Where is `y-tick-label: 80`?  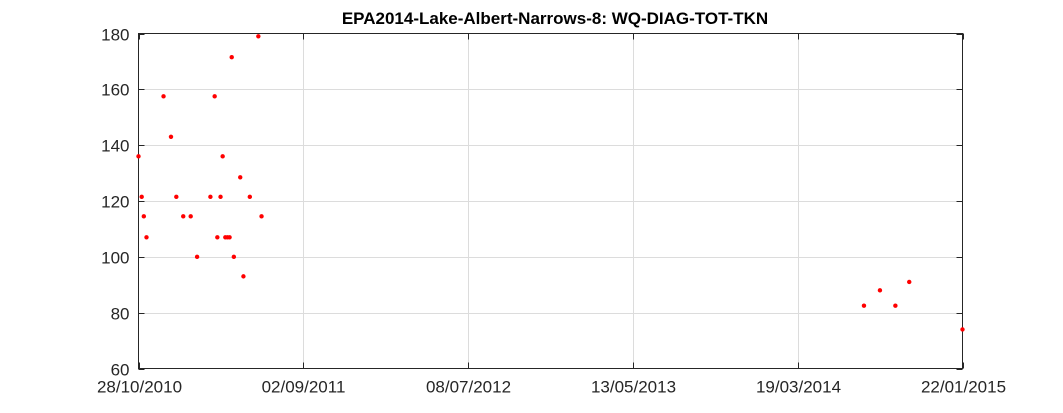 y-tick-label: 80 is located at coordinates (120, 314).